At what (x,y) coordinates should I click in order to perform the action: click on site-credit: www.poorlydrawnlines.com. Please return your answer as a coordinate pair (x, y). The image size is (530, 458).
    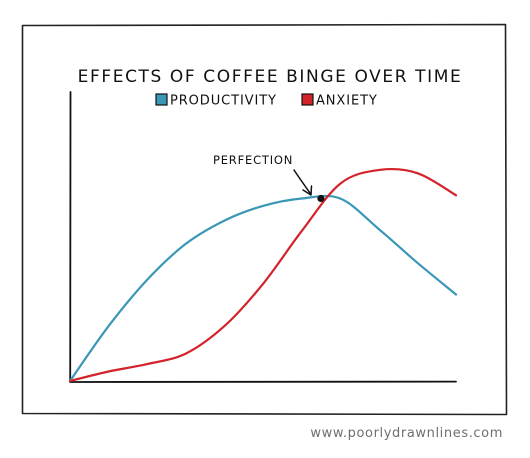
    Looking at the image, I should click on (406, 433).